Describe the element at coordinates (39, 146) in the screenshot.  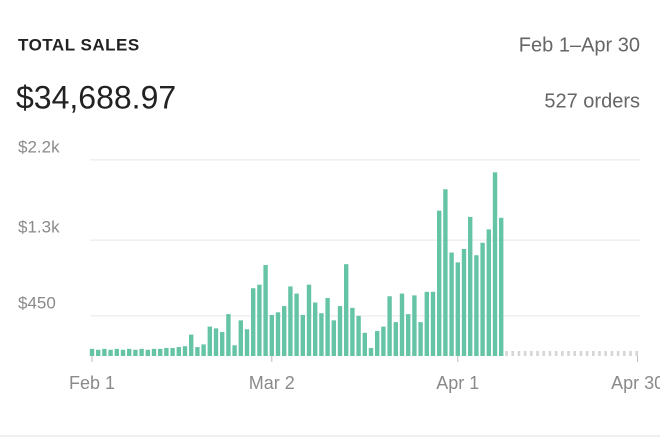
I see `y-tick-label: $2.2k` at that location.